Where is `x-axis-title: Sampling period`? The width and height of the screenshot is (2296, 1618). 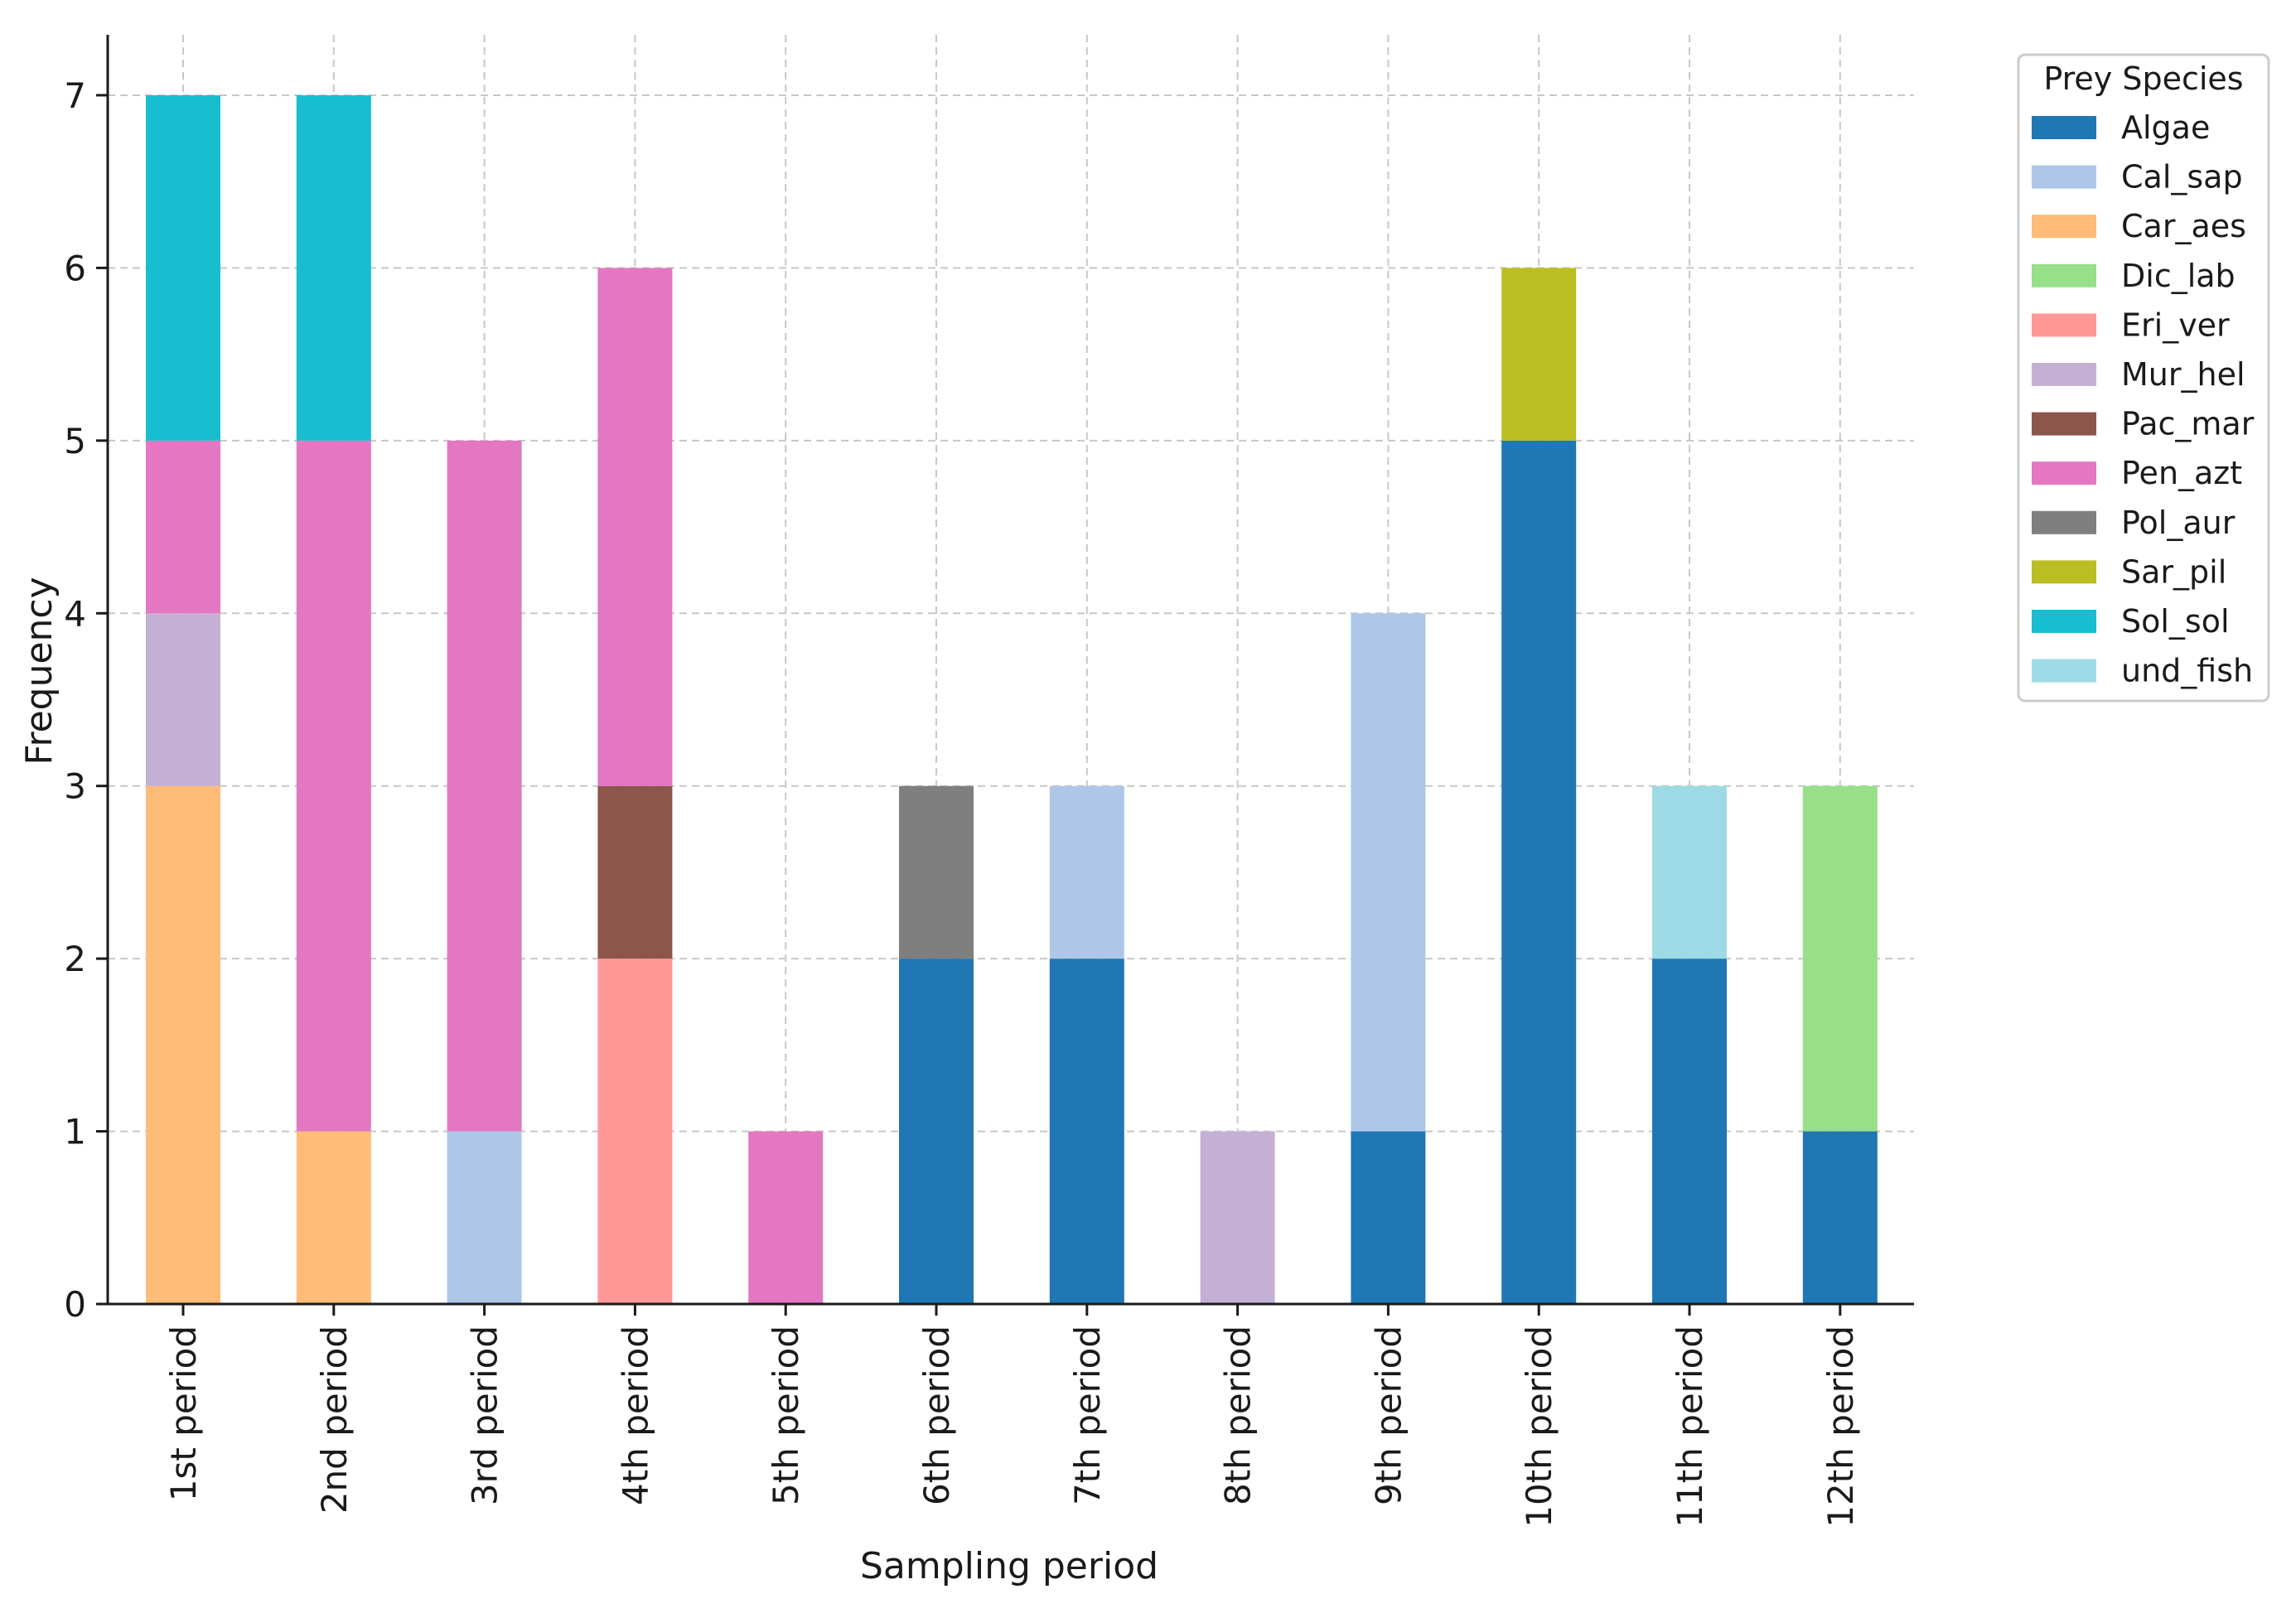 x-axis-title: Sampling period is located at coordinates (1009, 1566).